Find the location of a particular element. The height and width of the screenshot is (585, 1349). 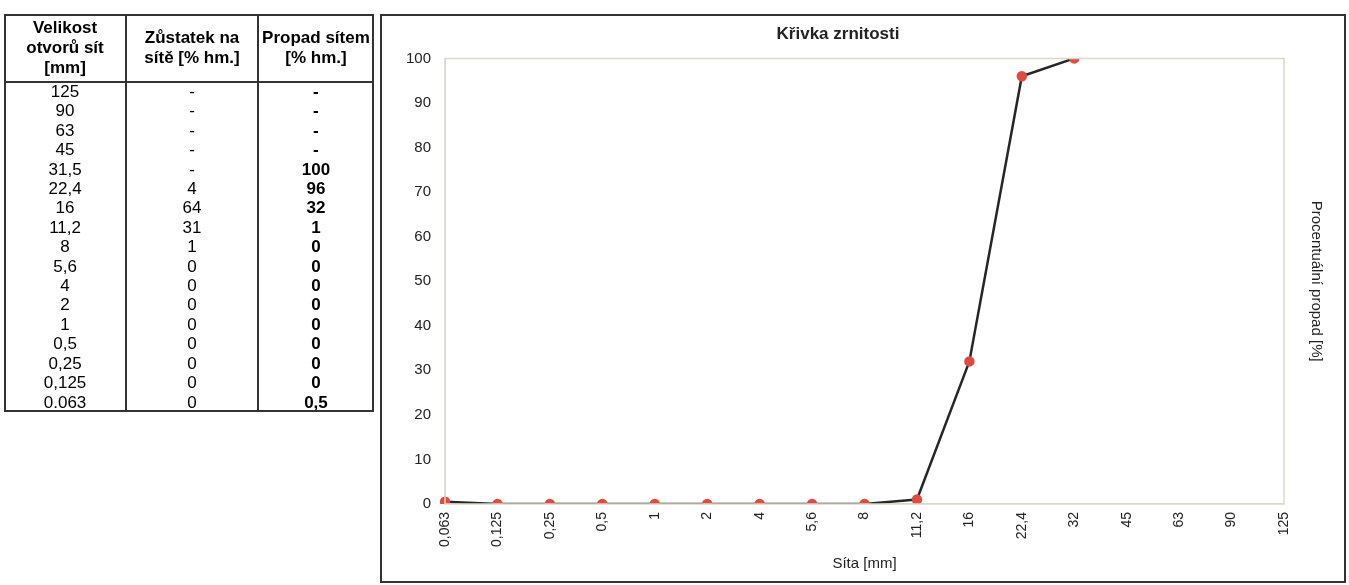

x-tick-label: 16 is located at coordinates (968, 519).